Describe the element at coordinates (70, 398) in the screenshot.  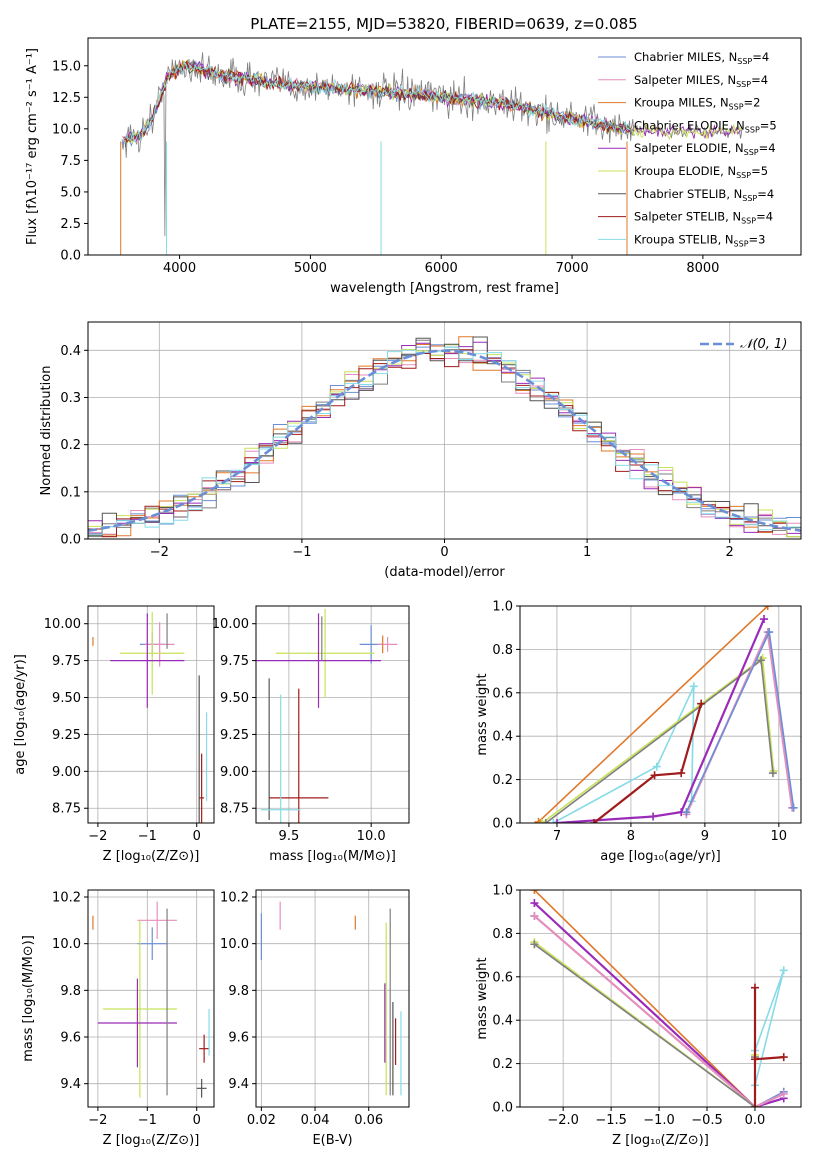
I see `y-tick-label: 0.3` at that location.